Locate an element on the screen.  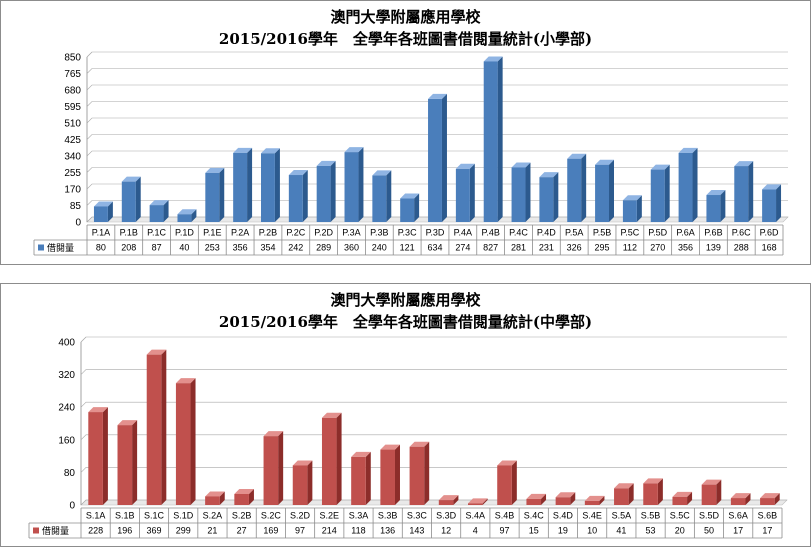
y-tick-label: 320 is located at coordinates (66, 375).